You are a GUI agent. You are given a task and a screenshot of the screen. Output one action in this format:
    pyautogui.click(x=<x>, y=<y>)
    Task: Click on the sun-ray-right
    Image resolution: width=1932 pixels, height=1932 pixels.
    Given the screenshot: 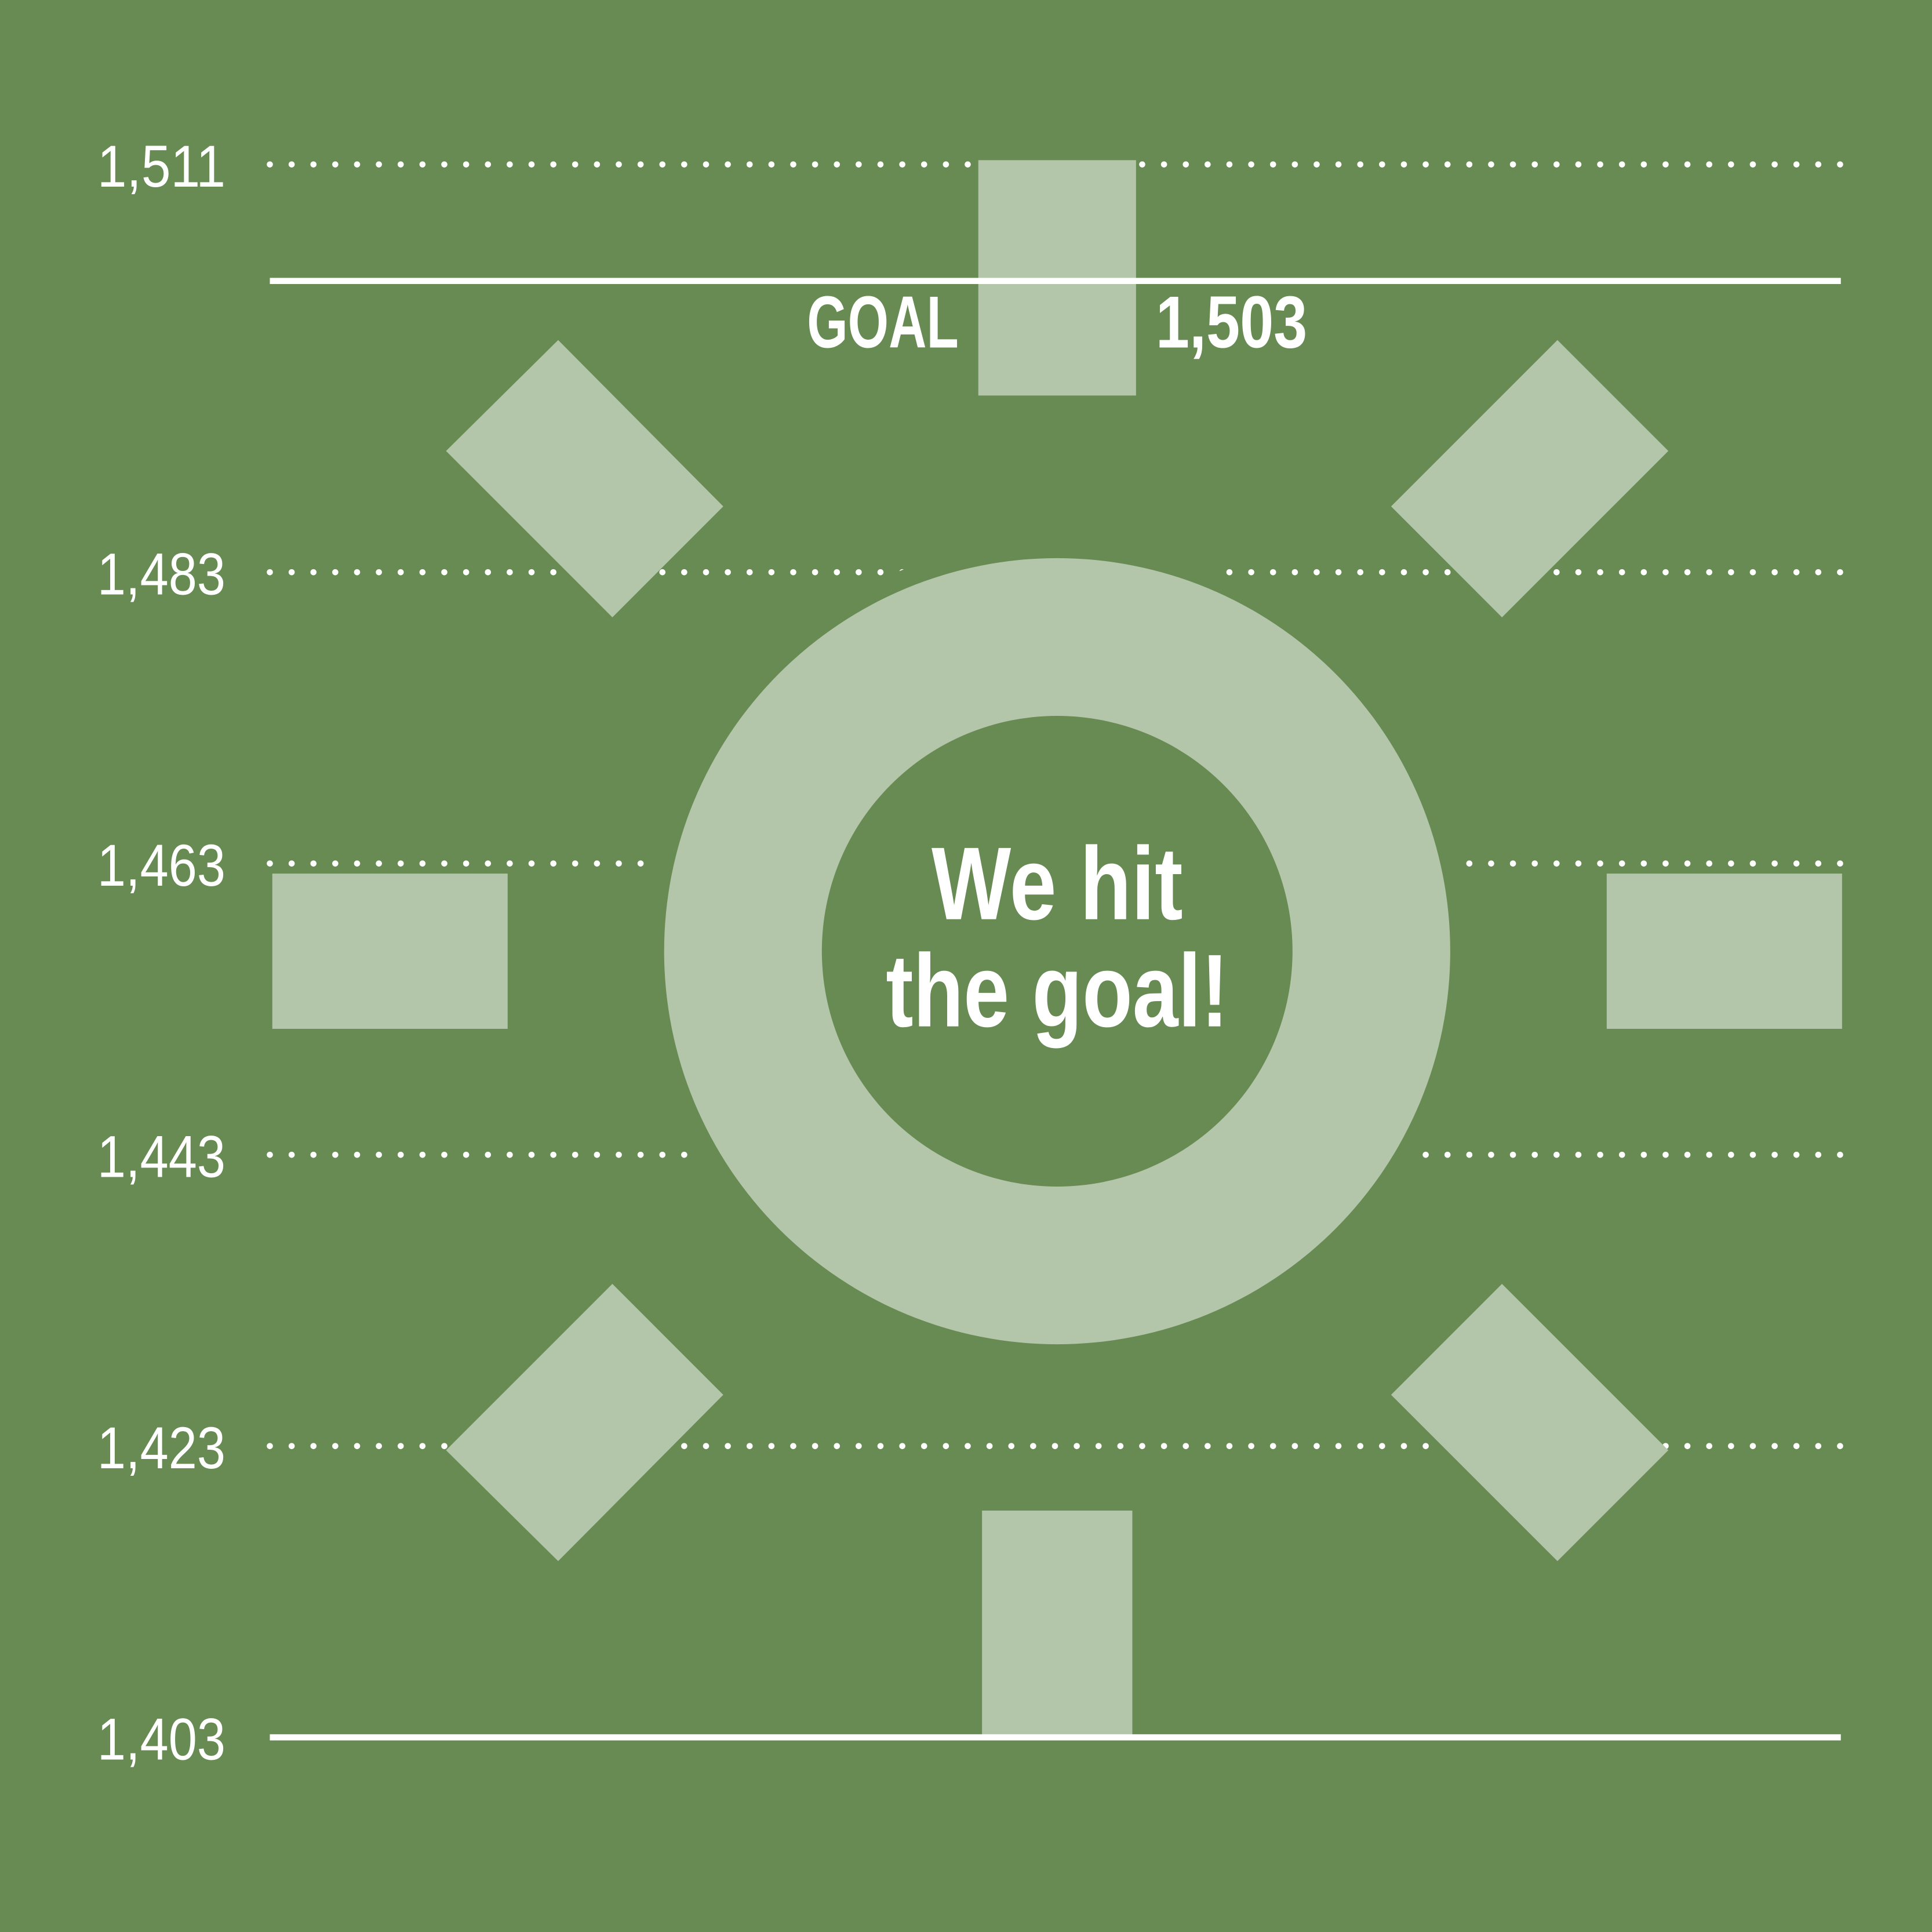 What is the action you would take?
    pyautogui.click(x=1724, y=951)
    